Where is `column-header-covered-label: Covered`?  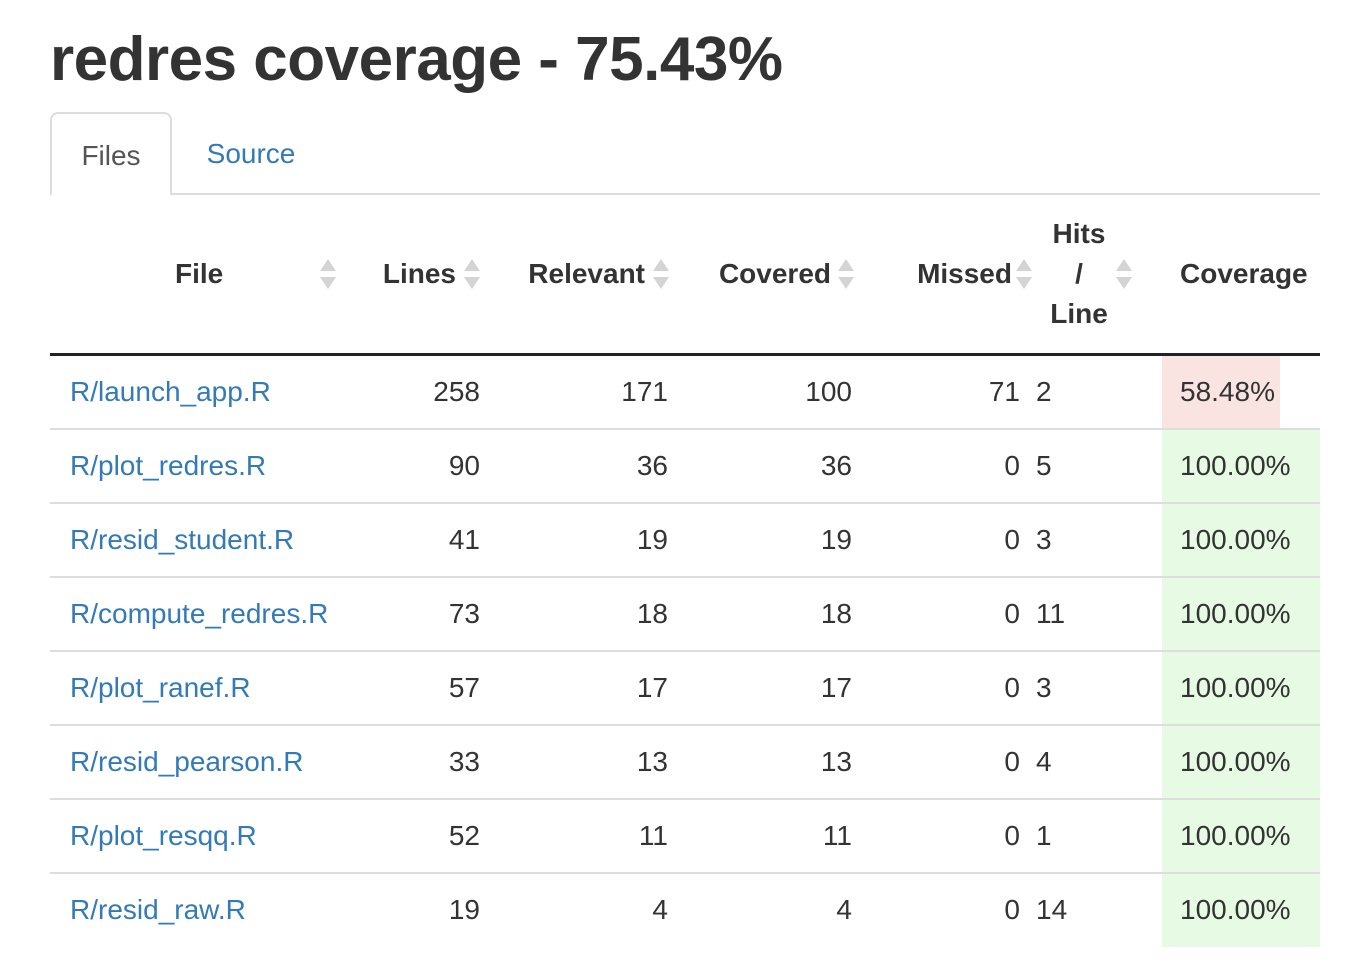
column-header-covered-label: Covered is located at coordinates (774, 274).